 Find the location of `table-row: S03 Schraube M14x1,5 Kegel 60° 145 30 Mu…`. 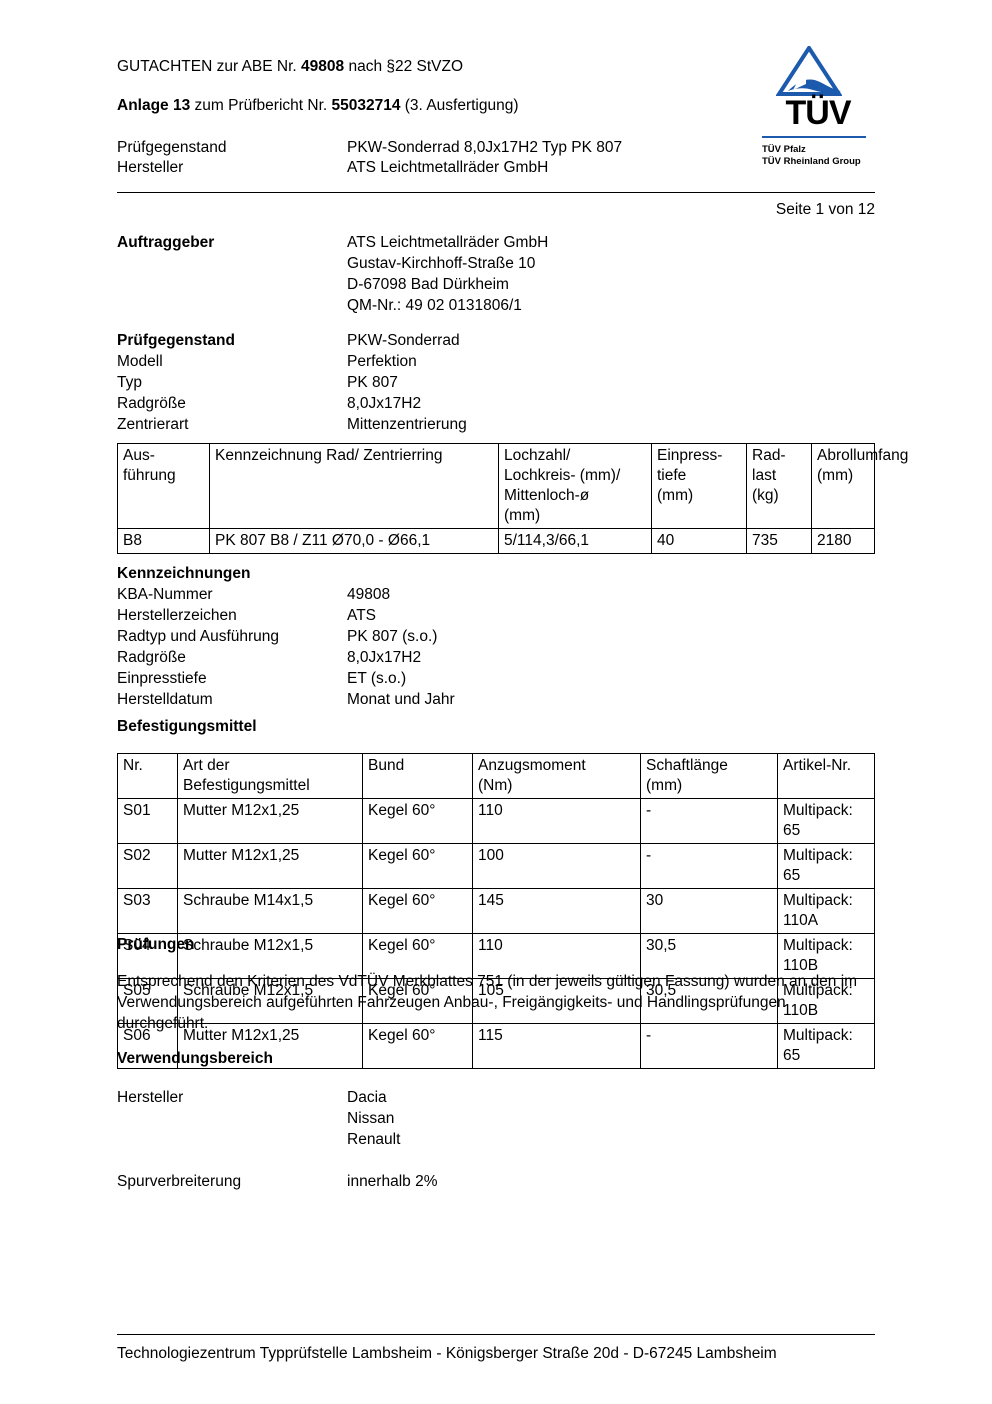

table-row: S03 Schraube M14x1,5 Kegel 60° 145 30 Mu… is located at coordinates (496, 911).